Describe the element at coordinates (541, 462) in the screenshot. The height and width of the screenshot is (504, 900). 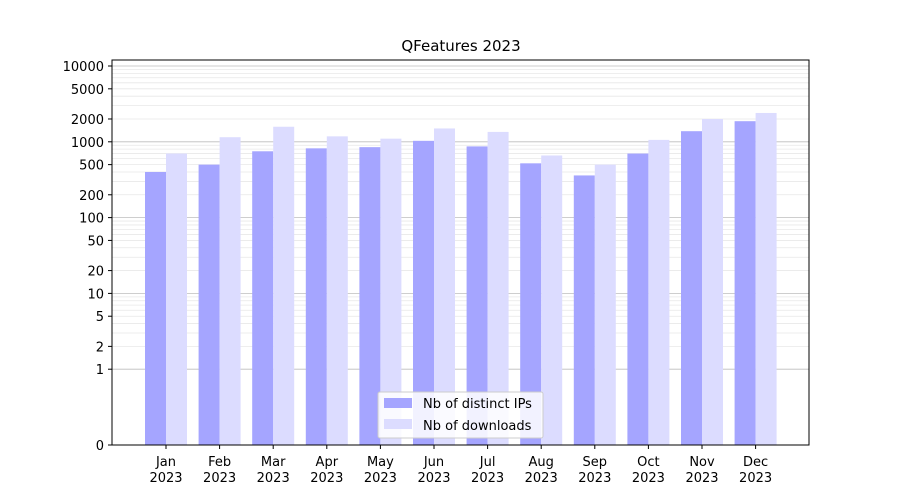
I see `x-tick-label-month: Aug` at that location.